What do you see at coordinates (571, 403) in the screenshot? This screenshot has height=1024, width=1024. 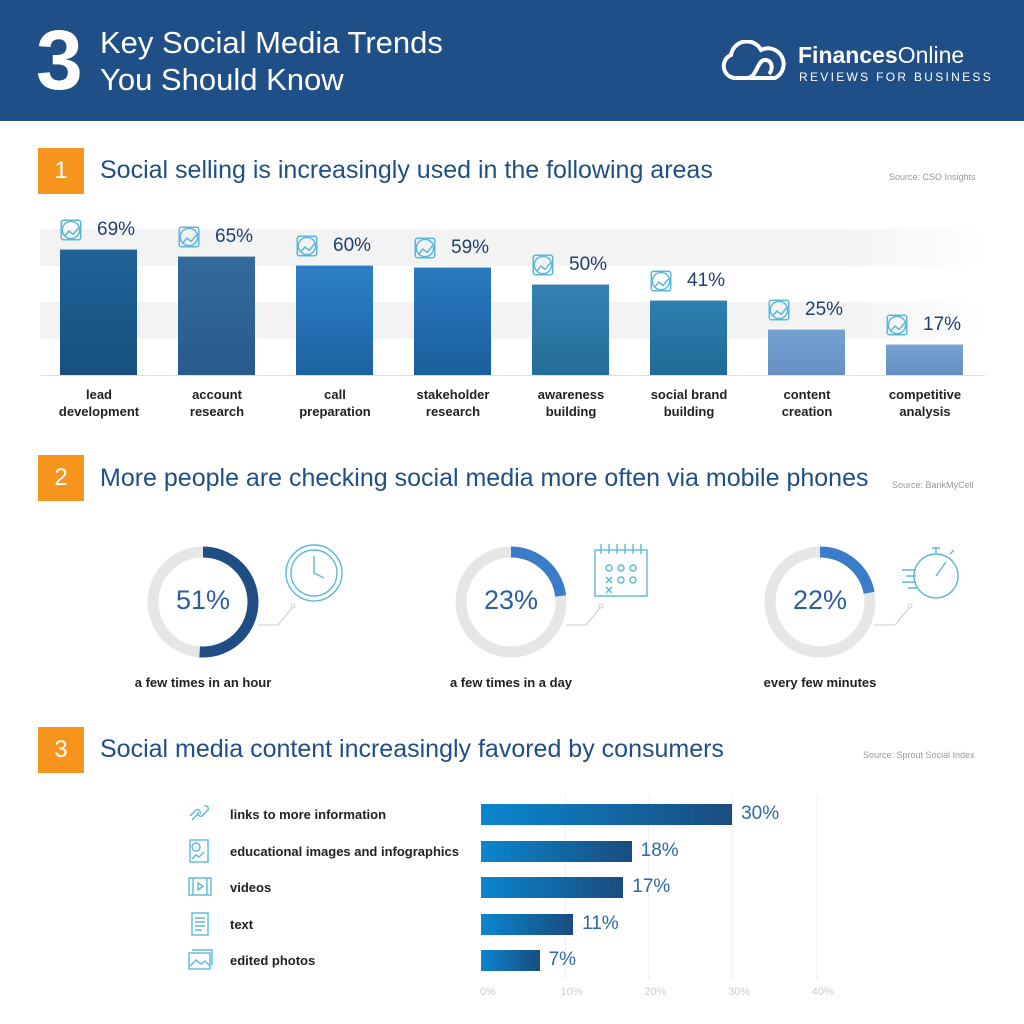 I see `category-label: awareness building` at bounding box center [571, 403].